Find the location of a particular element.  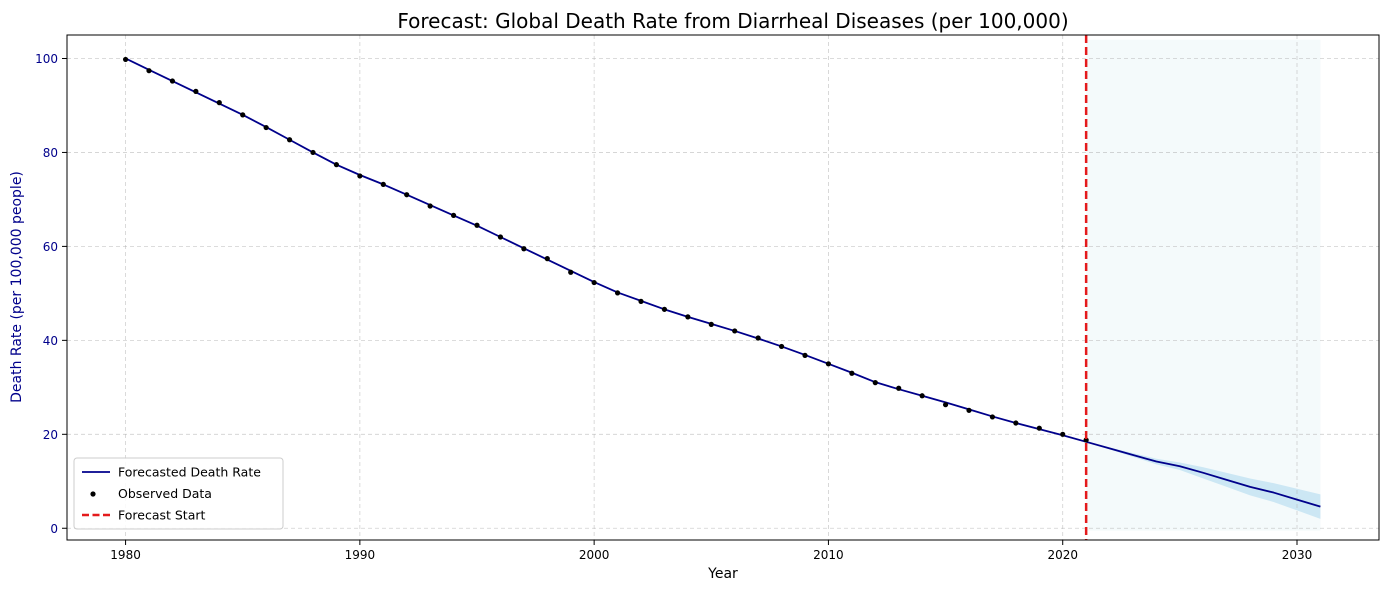

y-tick-label: 0 is located at coordinates (54, 529).